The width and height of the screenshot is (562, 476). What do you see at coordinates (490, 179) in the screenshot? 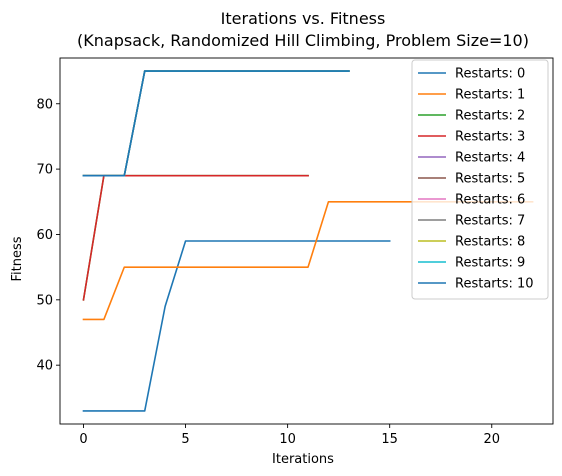
I see `legend-label-5: Restarts: 5` at bounding box center [490, 179].